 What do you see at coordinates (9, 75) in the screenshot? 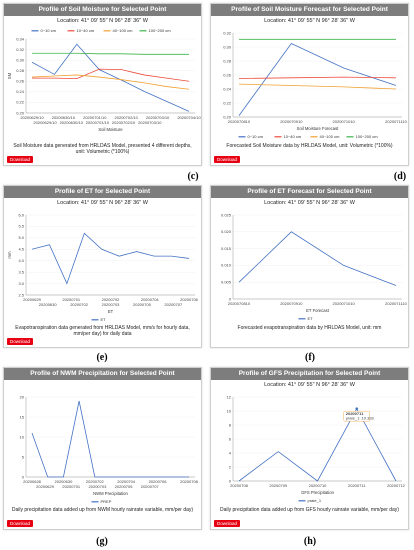
I see `y-axis-label: SM` at bounding box center [9, 75].